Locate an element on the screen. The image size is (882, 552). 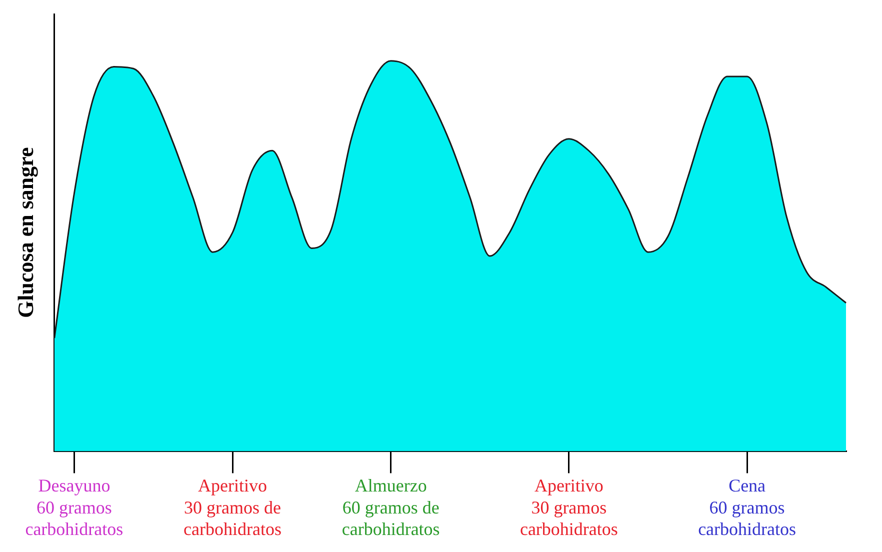
x-tick-label: Almuerzo 60 gramos de carbohidratos is located at coordinates (391, 507).